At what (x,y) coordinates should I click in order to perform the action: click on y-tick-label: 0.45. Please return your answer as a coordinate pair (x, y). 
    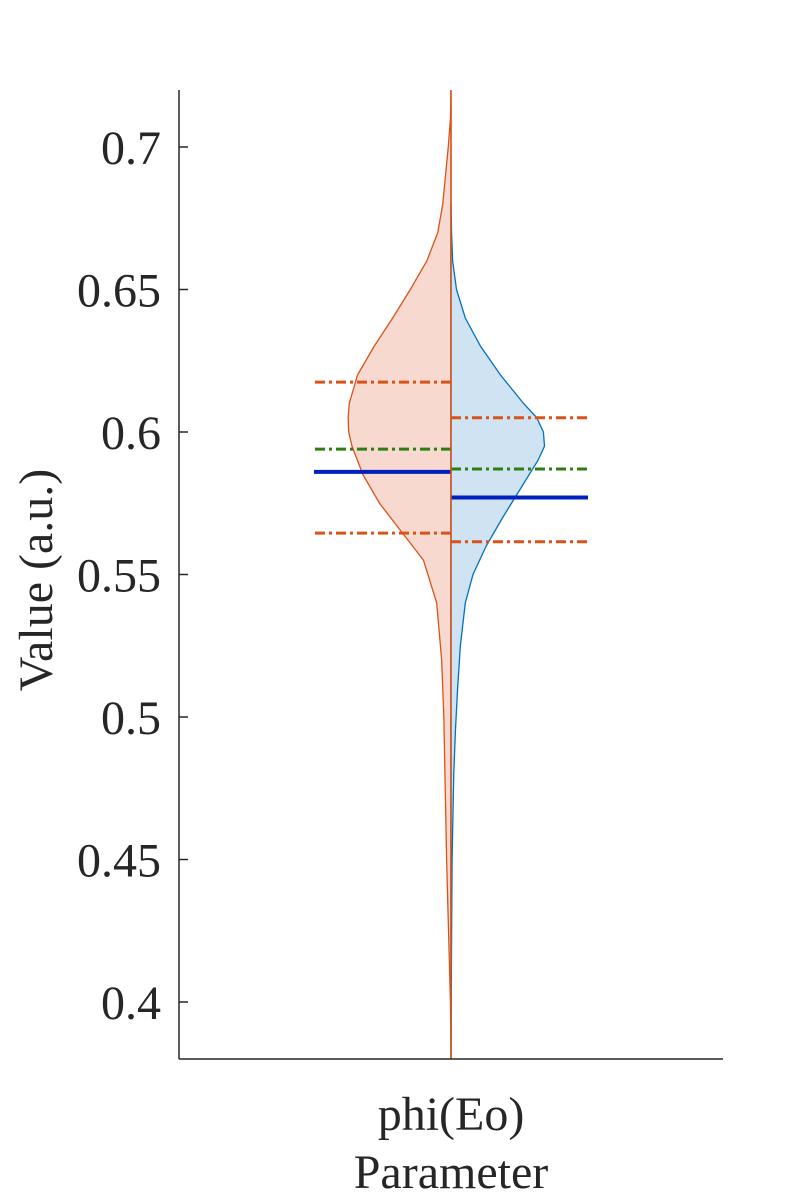
    Looking at the image, I should click on (119, 861).